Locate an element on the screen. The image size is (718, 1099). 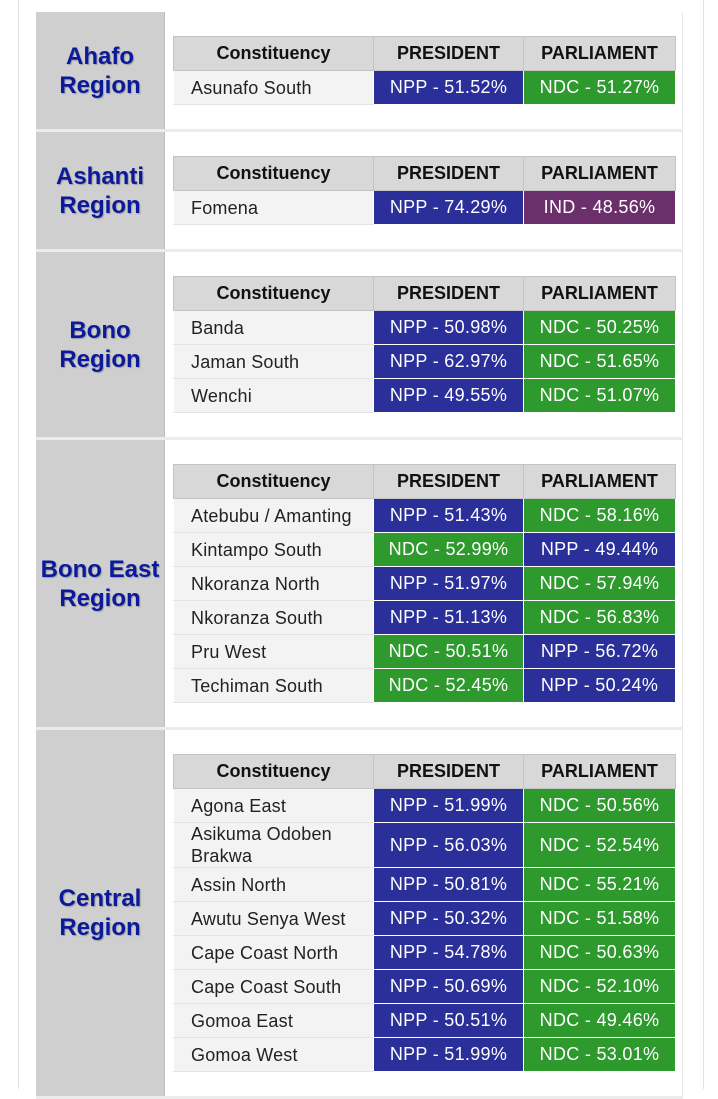
parliament-result: NDC - 50.63% is located at coordinates (599, 952).